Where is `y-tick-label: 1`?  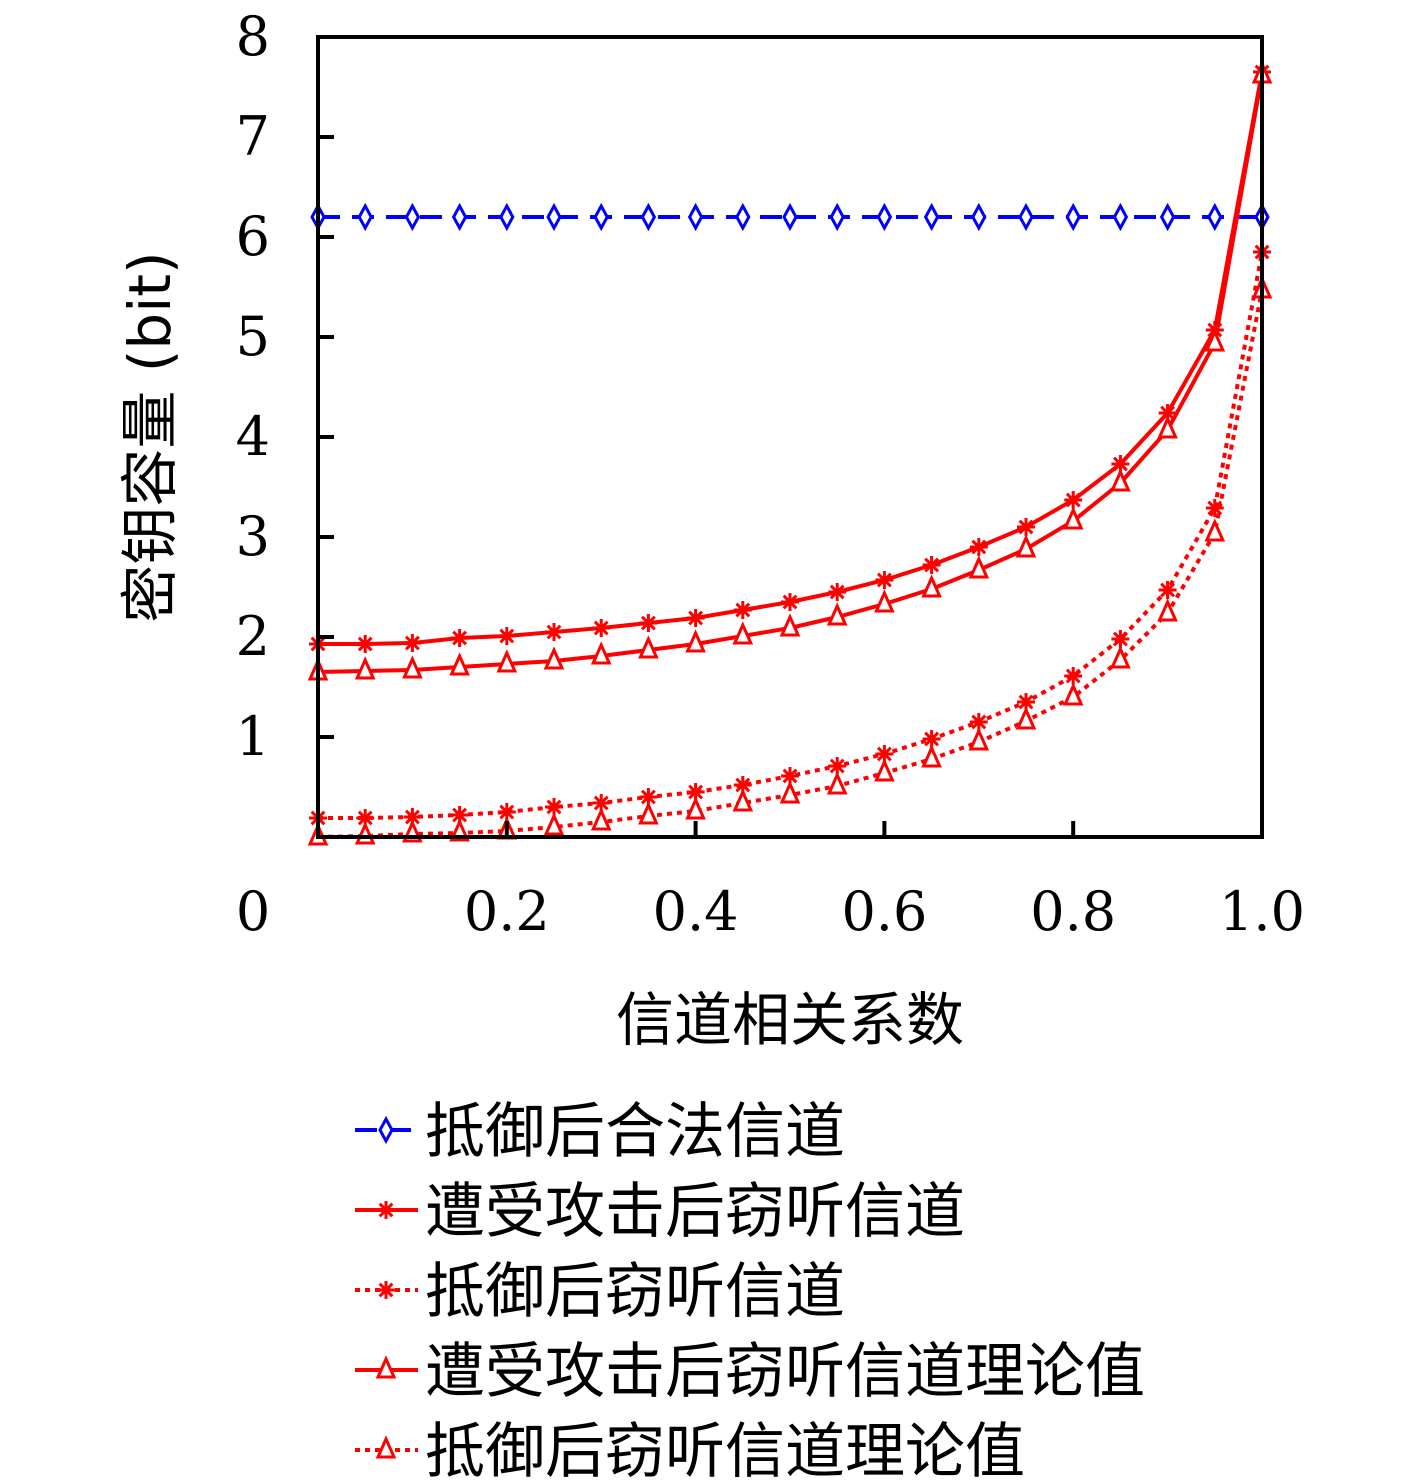
y-tick-label: 1 is located at coordinates (253, 736).